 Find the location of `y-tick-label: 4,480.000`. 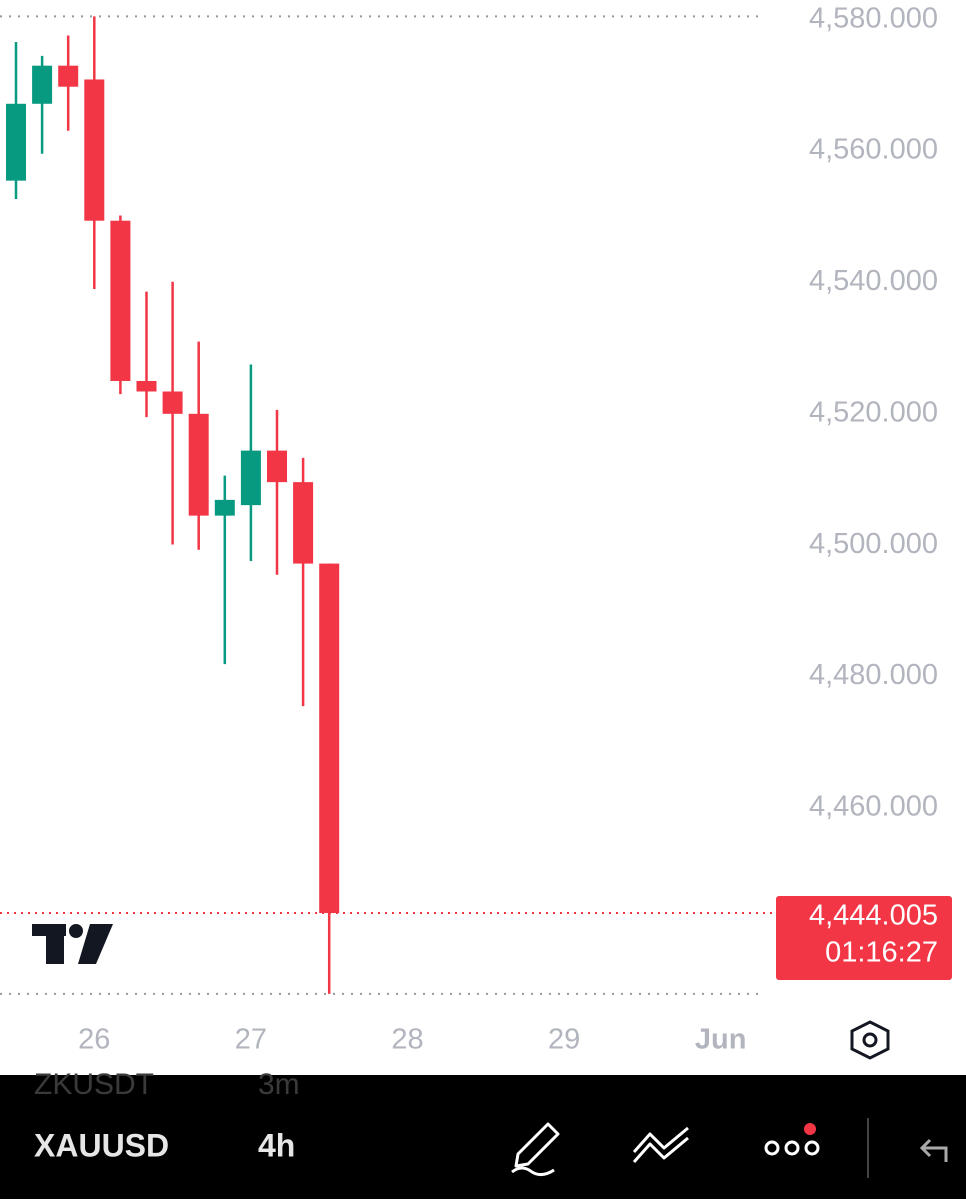

y-tick-label: 4,480.000 is located at coordinates (873, 675).